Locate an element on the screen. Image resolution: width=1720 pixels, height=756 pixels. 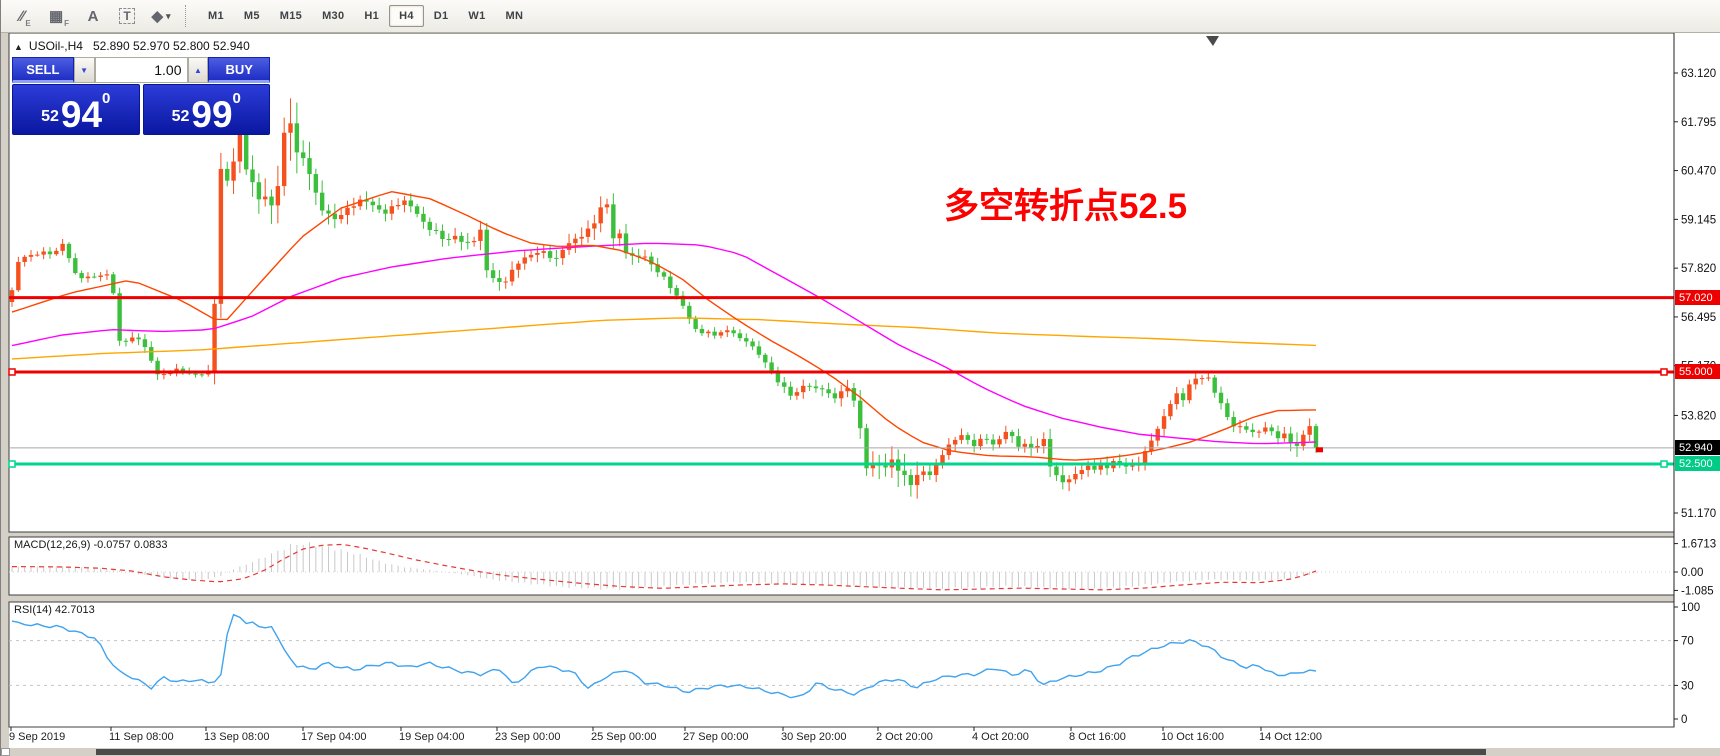
timeframe-group: M1 M5 M15 M30 H1 H4 D1 W1 MN is located at coordinates (365, 16).